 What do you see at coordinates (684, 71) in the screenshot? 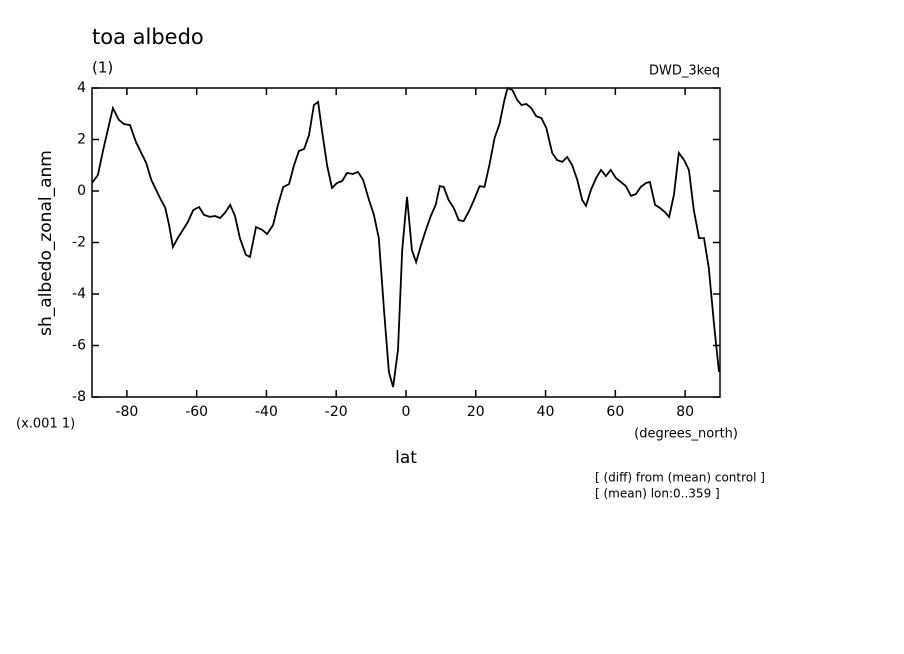
I see `run-label: DWD_3keq` at bounding box center [684, 71].